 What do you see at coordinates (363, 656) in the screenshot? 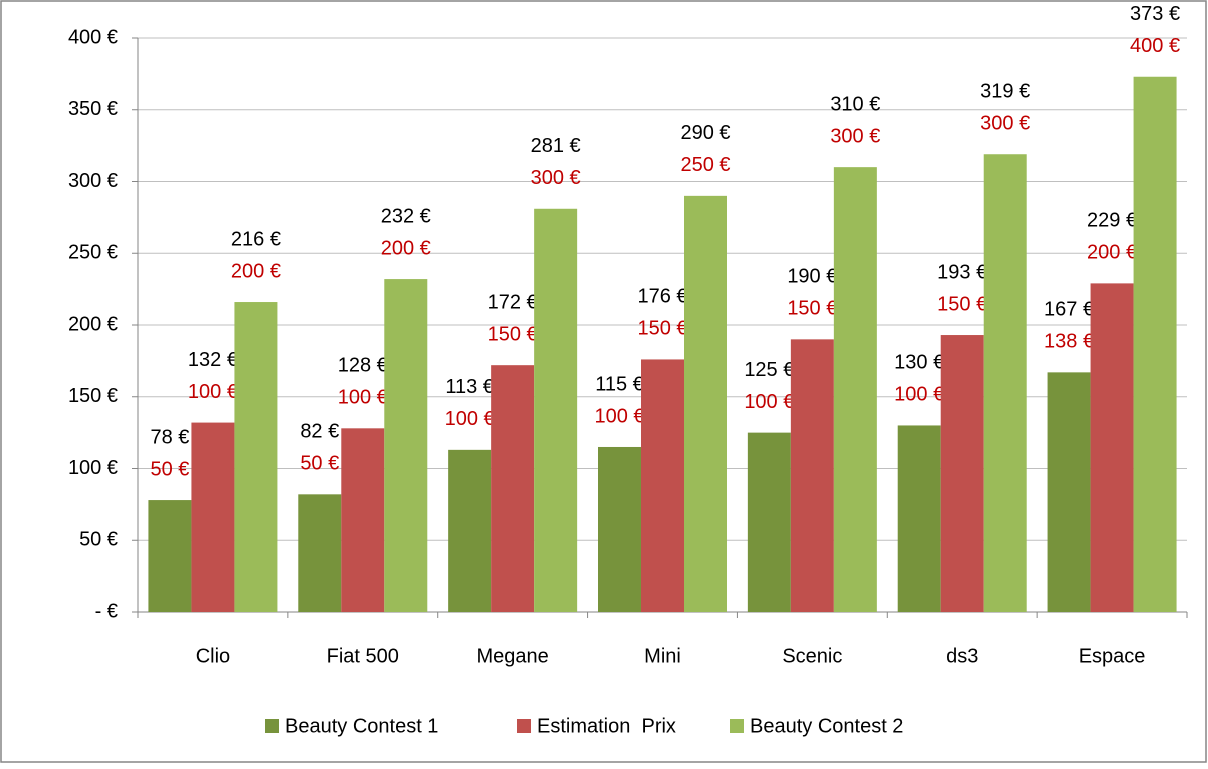
I see `x-tick-label: Fiat 500` at bounding box center [363, 656].